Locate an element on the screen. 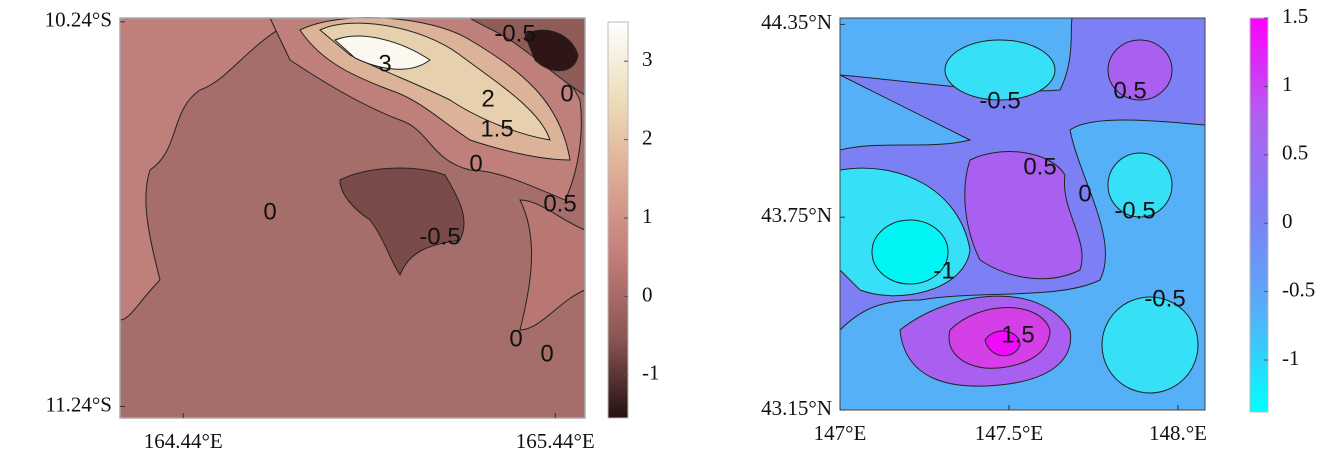 The height and width of the screenshot is (459, 1325). y-tick-label: 43.15°N is located at coordinates (796, 408).